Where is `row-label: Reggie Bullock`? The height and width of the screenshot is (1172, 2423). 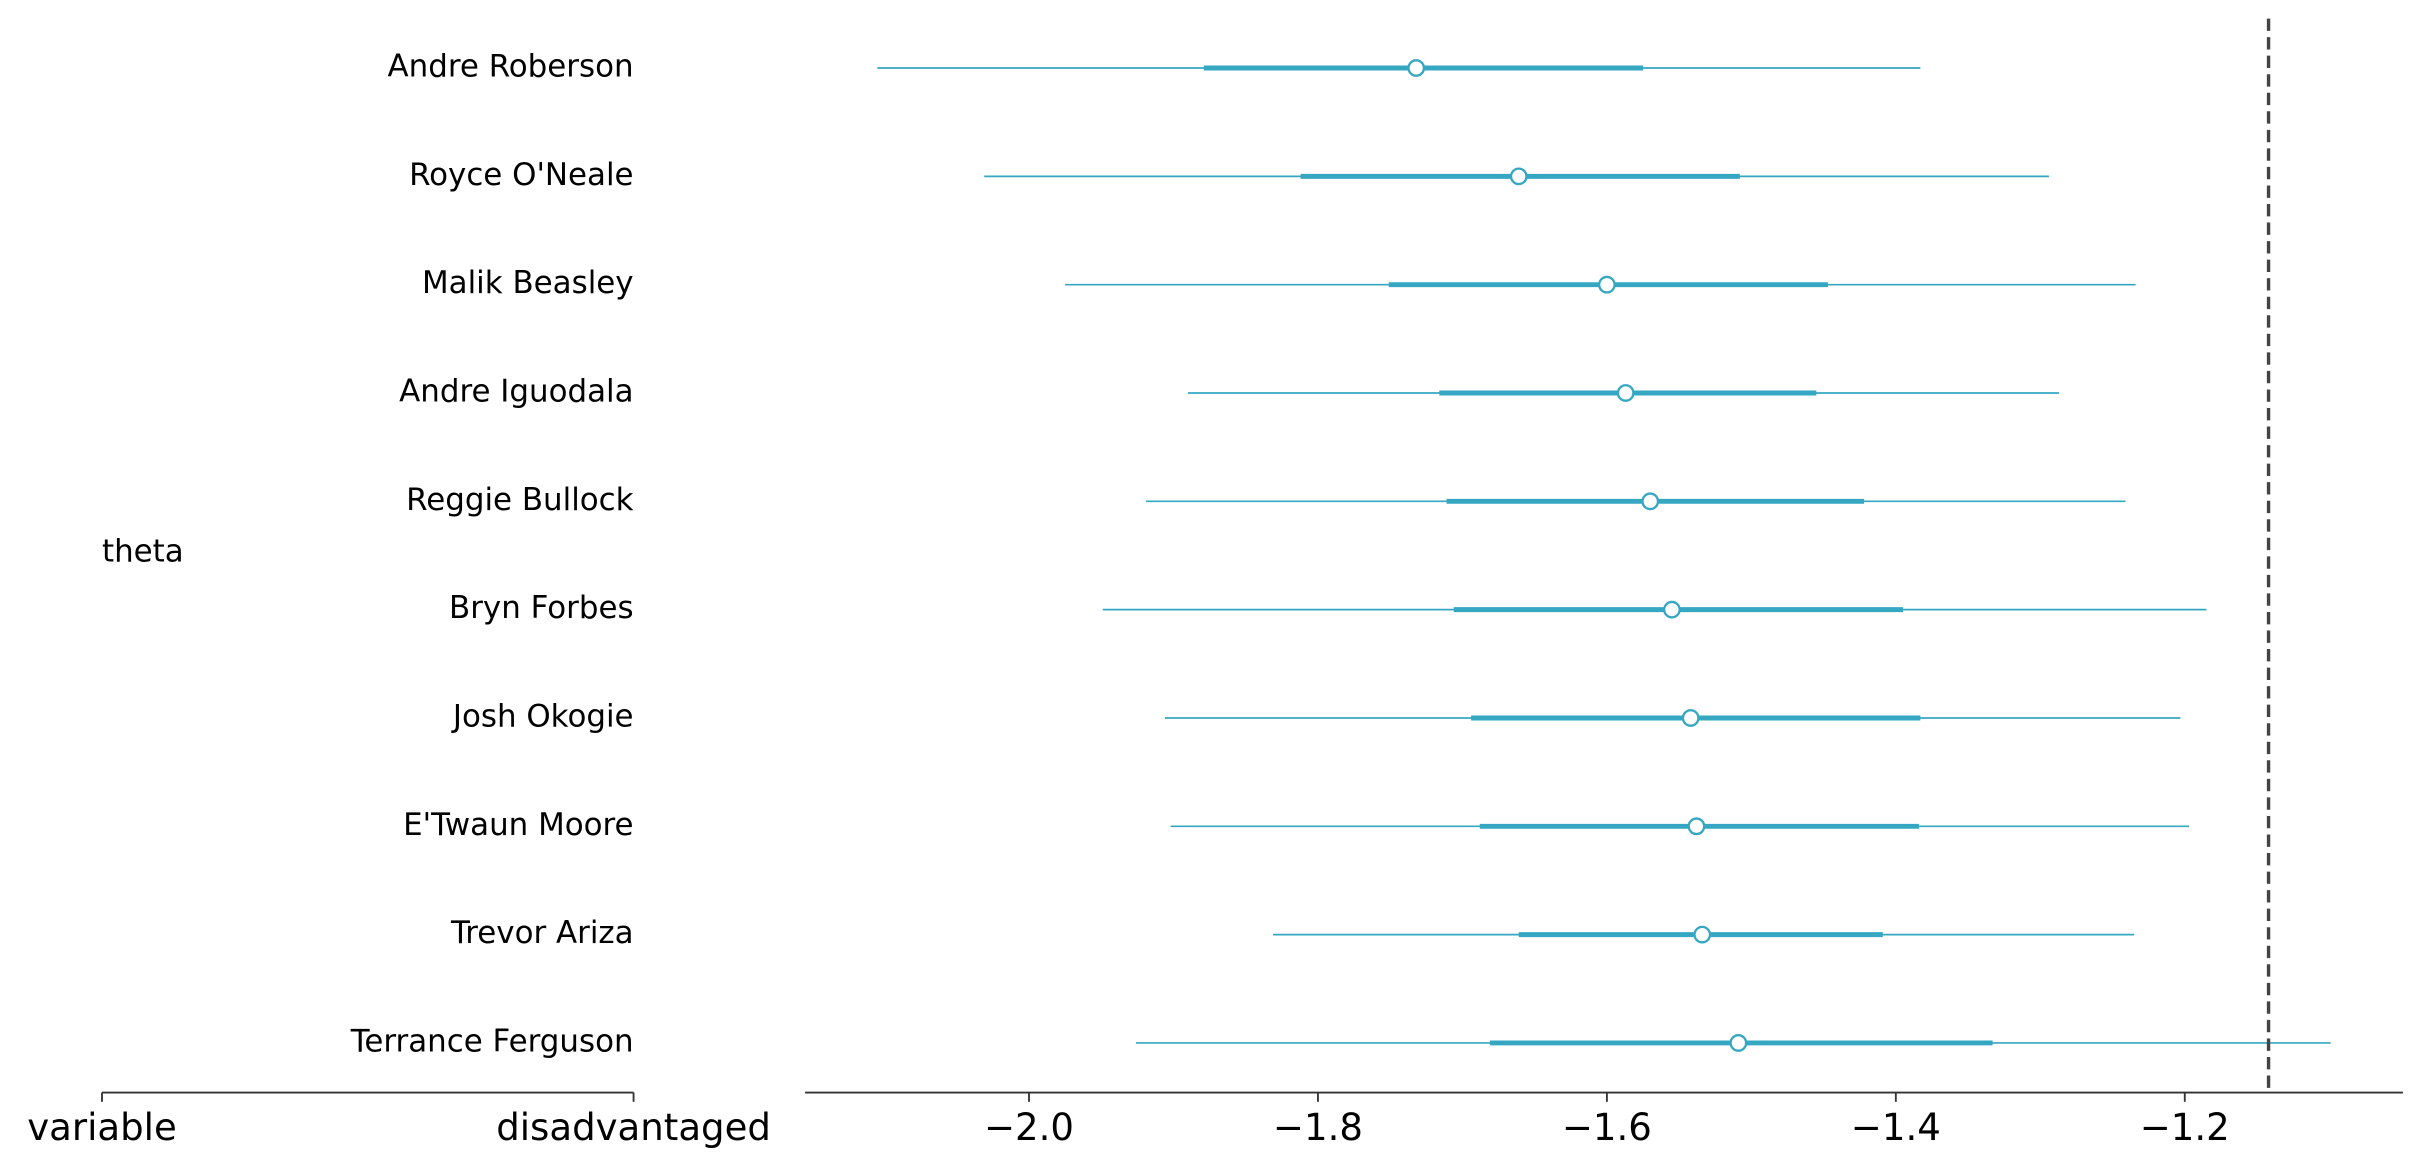 row-label: Reggie Bullock is located at coordinates (520, 500).